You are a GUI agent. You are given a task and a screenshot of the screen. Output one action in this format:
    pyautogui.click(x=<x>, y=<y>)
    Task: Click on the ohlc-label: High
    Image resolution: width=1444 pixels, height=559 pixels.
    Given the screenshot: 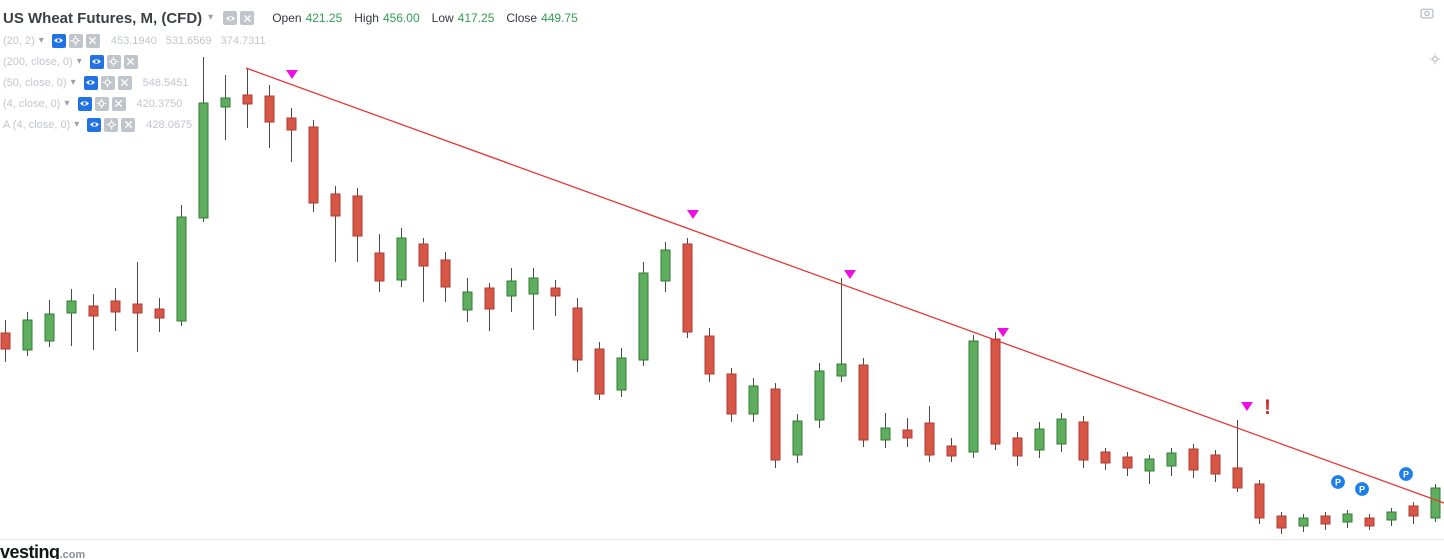 What is the action you would take?
    pyautogui.click(x=366, y=18)
    